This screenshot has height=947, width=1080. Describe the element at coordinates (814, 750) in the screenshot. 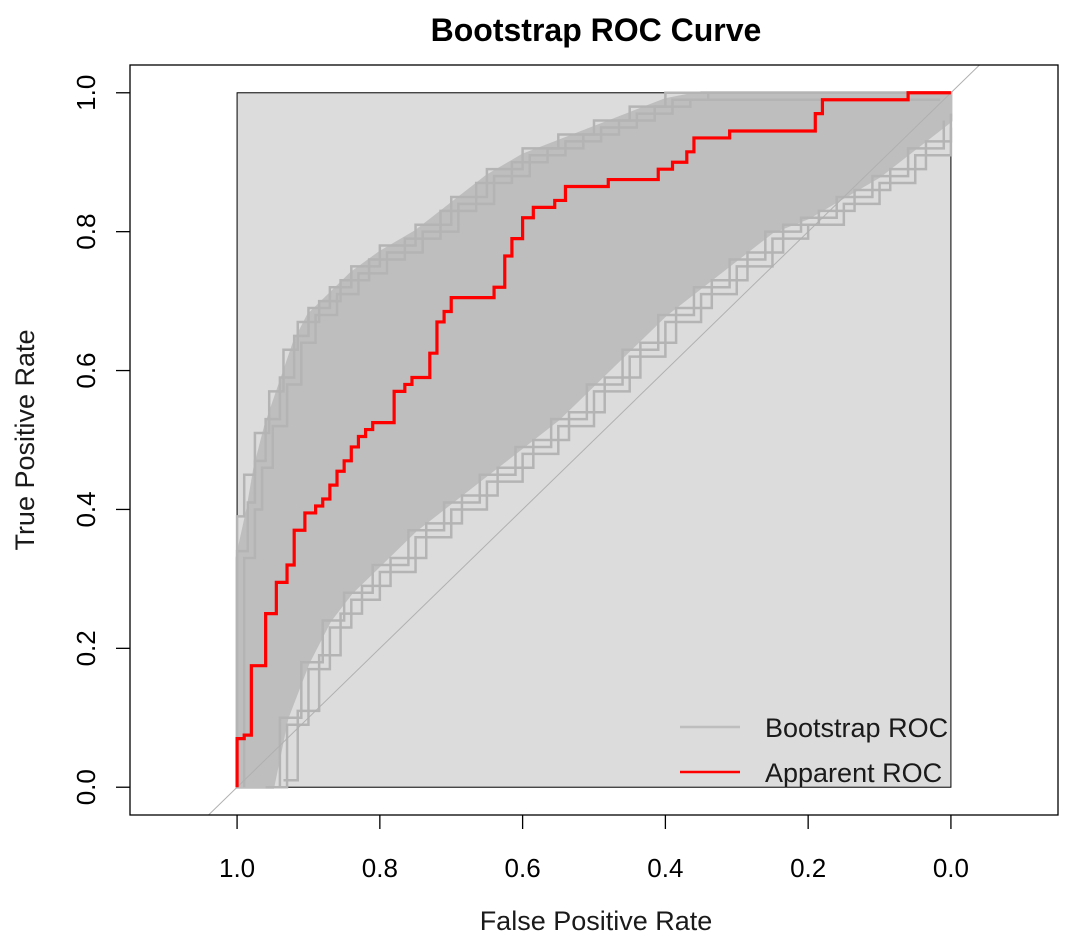

I see `legend: Bootstrap ROC Apparent ROC` at that location.